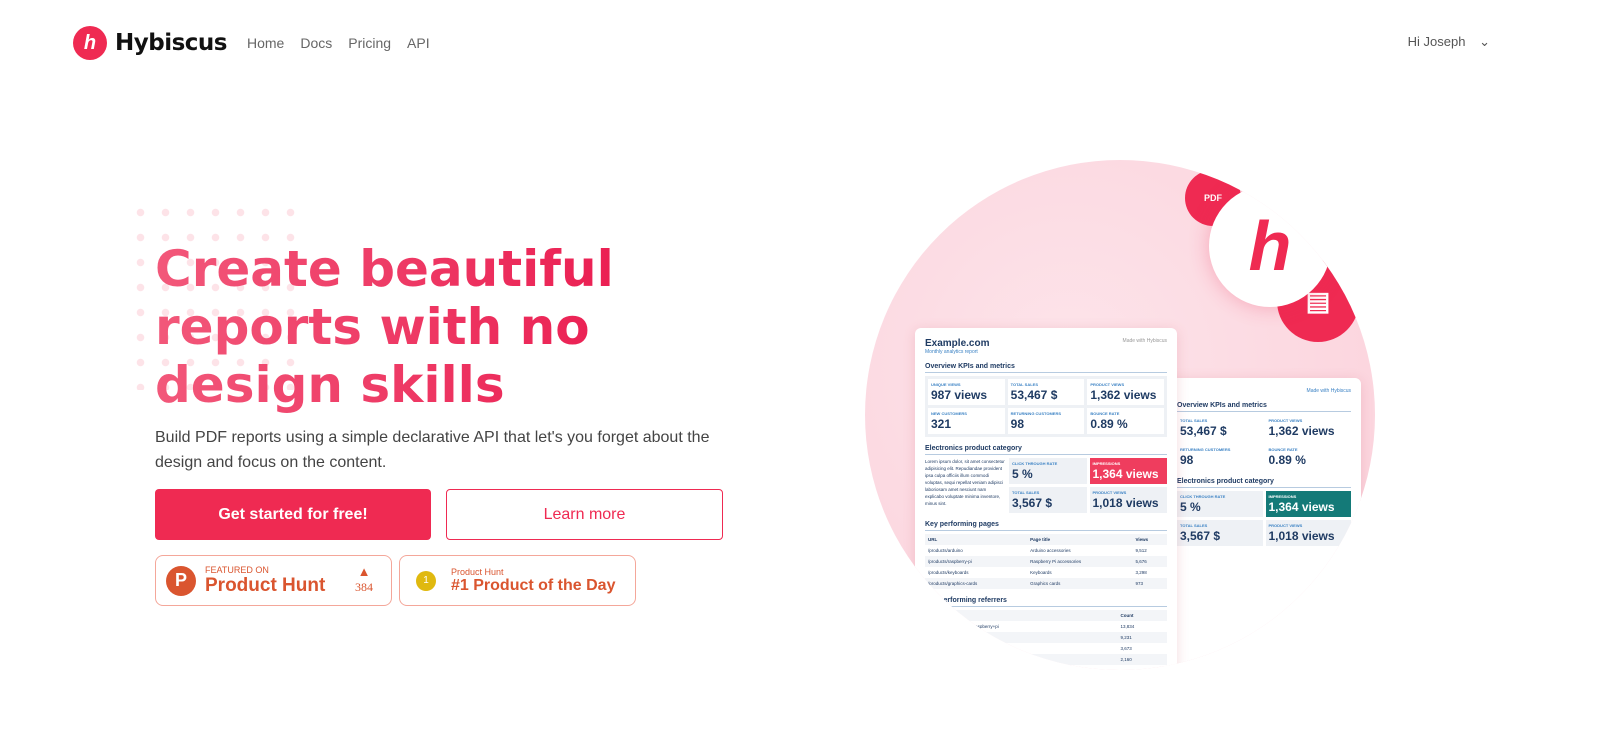 Image resolution: width=1600 pixels, height=748 pixels. Describe the element at coordinates (1484, 41) in the screenshot. I see `chevron-down-icon: ⌄` at that location.